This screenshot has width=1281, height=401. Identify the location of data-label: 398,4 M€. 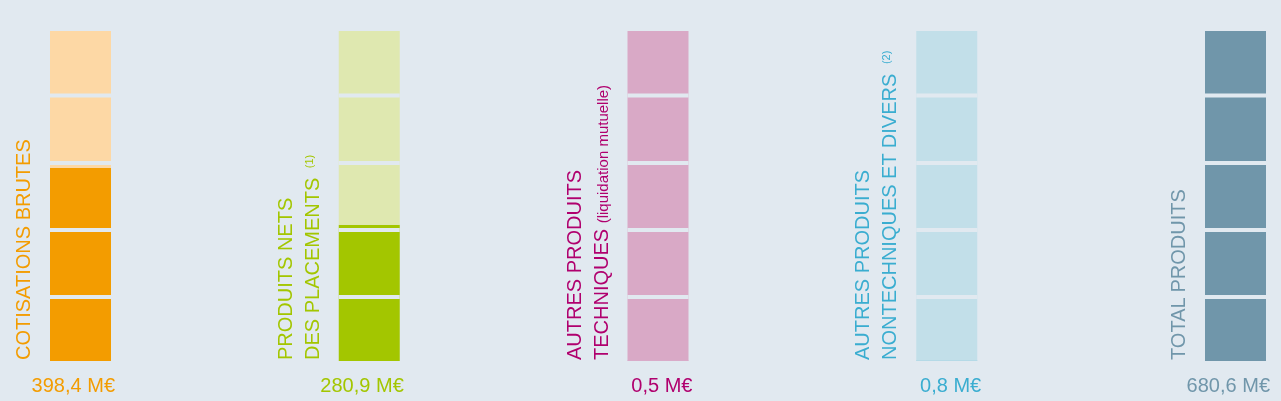
(73, 385).